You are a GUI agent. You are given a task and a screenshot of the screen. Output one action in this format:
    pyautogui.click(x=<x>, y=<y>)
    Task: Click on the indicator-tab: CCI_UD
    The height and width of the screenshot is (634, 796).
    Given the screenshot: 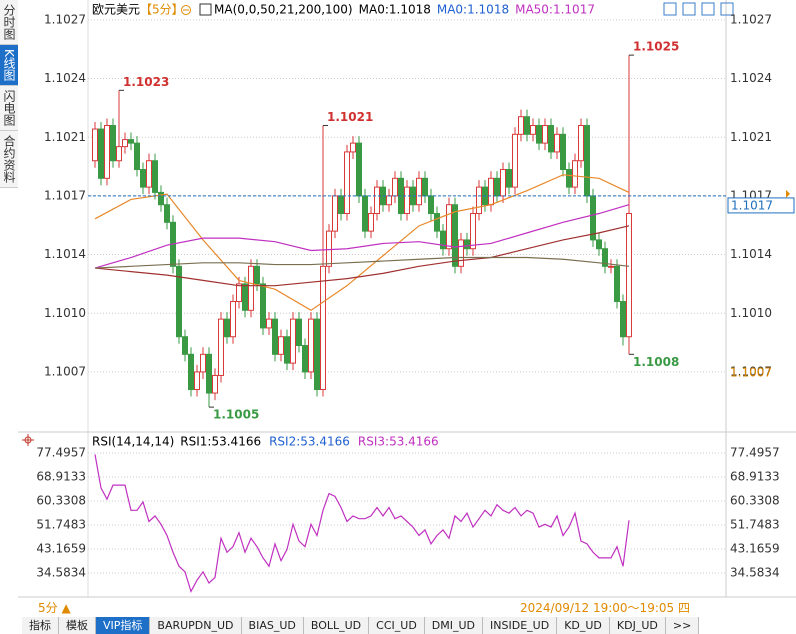 What is the action you would take?
    pyautogui.click(x=397, y=625)
    